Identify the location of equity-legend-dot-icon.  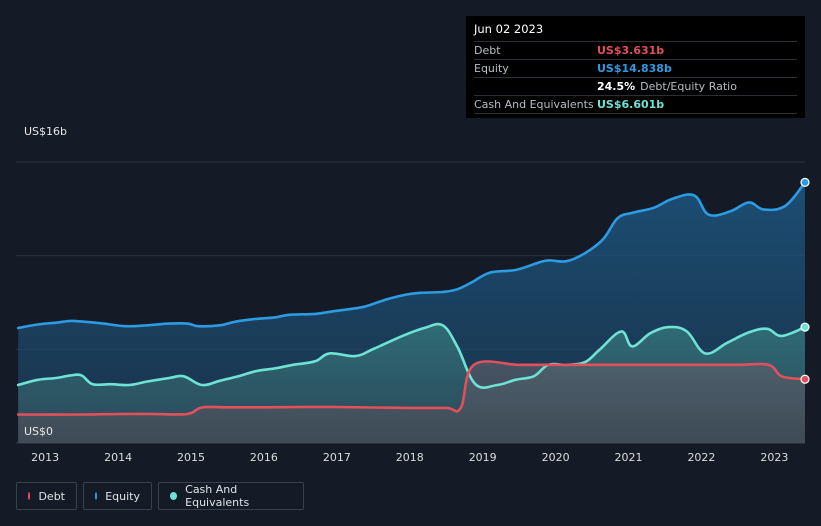
(96, 496).